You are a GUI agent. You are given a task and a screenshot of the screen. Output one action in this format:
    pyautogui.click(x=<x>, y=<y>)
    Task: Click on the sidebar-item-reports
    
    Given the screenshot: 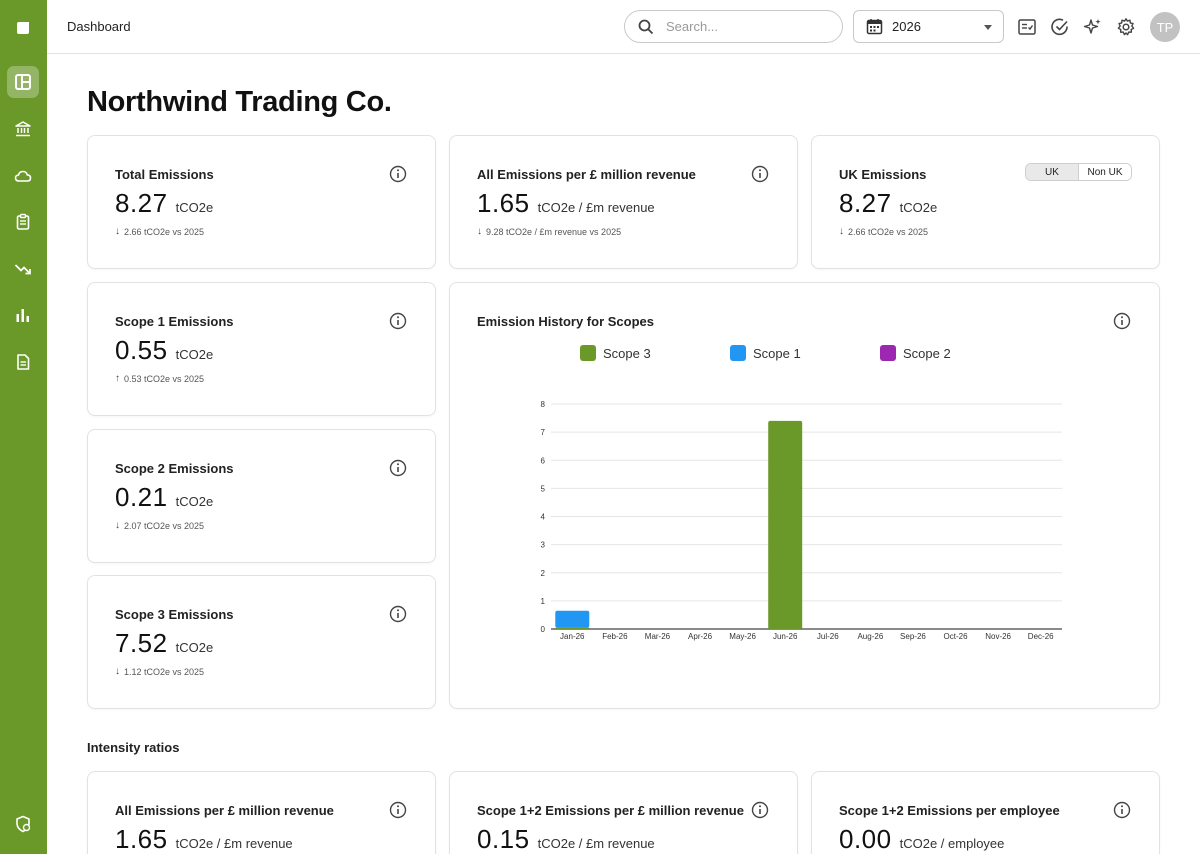 What is the action you would take?
    pyautogui.click(x=23, y=315)
    